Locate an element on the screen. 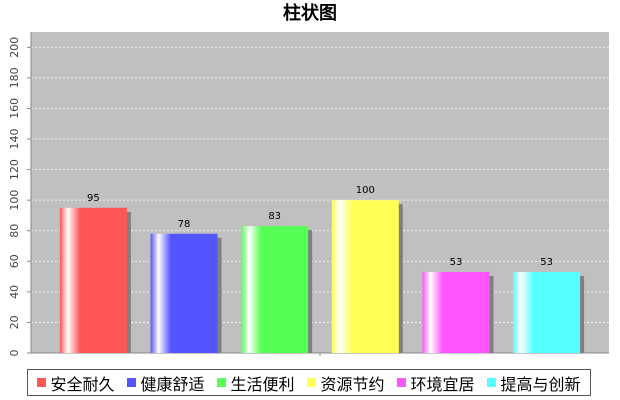 This screenshot has height=400, width=620. legend-item: 安全耐久 is located at coordinates (76, 383).